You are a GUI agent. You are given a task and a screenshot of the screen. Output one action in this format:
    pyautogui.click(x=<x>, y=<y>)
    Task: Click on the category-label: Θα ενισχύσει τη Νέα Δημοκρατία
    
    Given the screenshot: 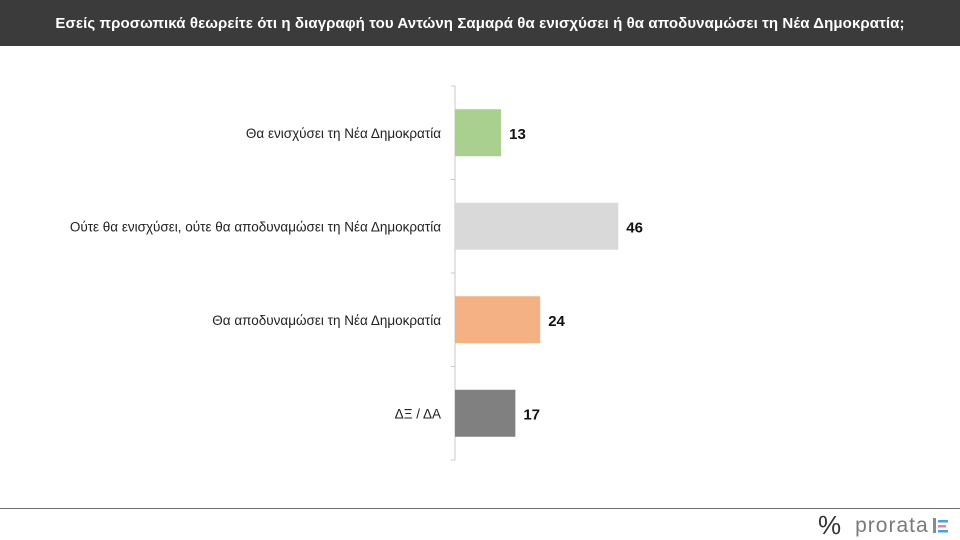 What is the action you would take?
    pyautogui.click(x=343, y=133)
    